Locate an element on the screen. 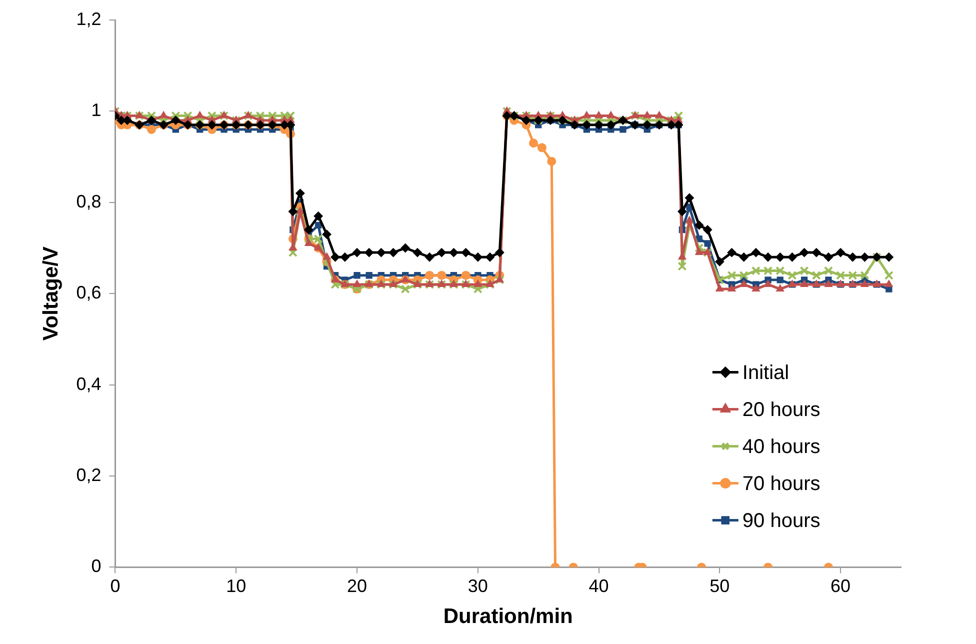 The image size is (976, 644). x-tick-label: 50 is located at coordinates (720, 586).